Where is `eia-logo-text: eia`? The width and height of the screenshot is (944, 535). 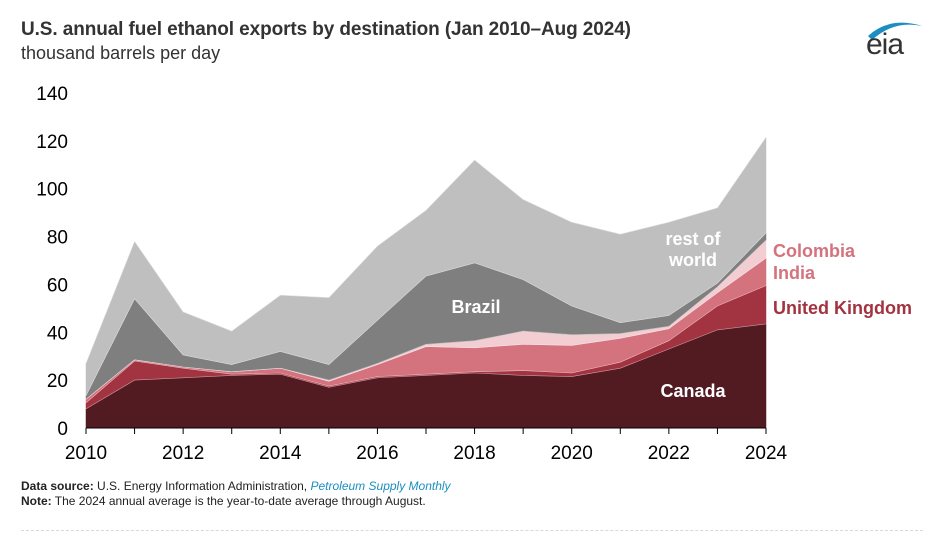
eia-logo-text: eia is located at coordinates (885, 44).